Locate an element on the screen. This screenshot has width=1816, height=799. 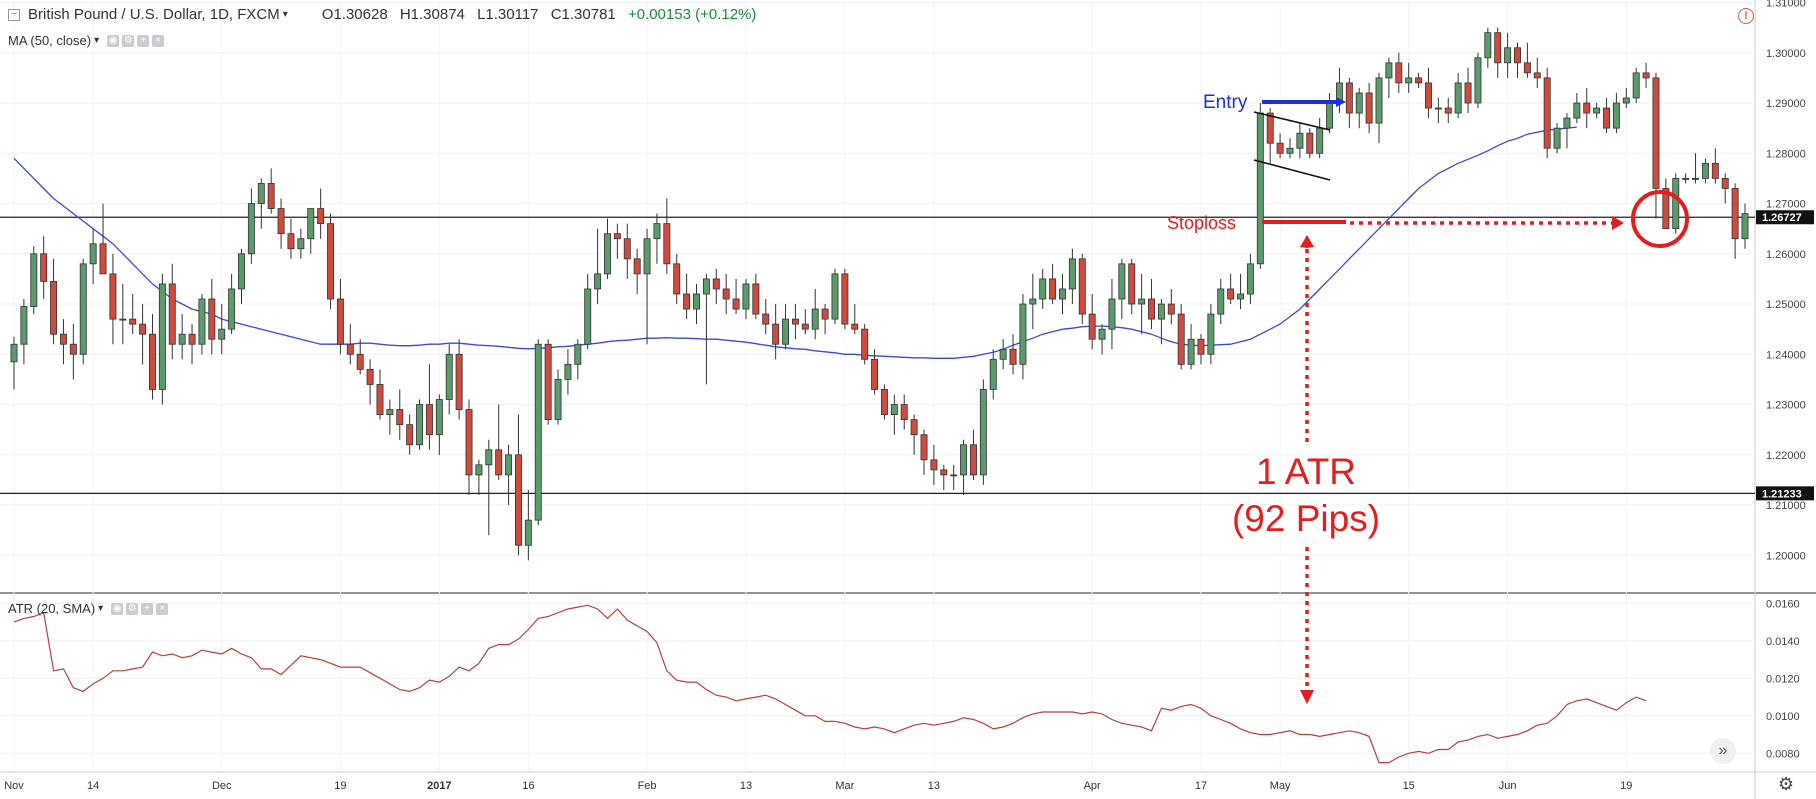
flag-upper-line is located at coordinates (1292, 121).